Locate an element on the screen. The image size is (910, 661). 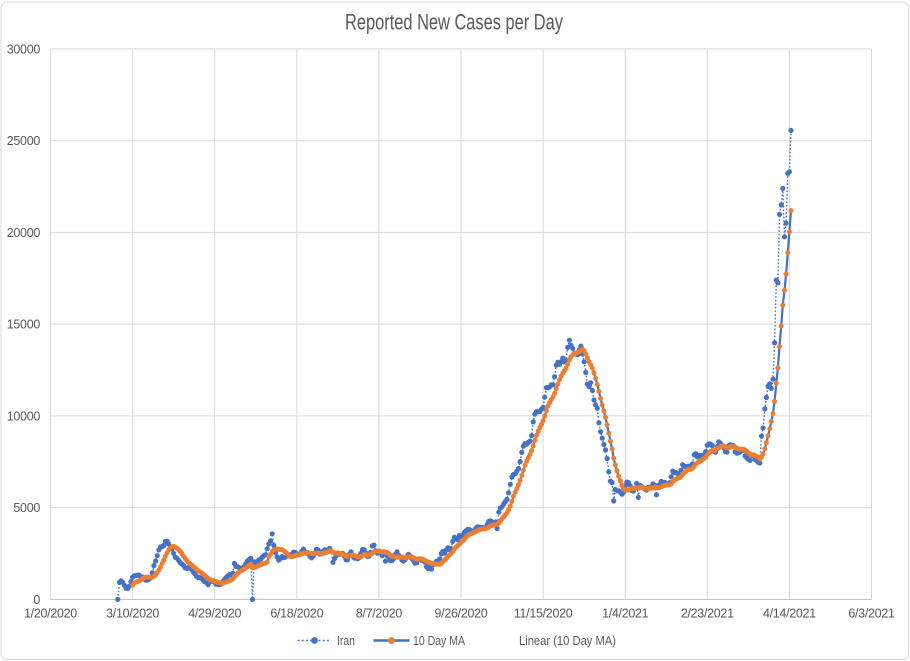
svg-text: Iran is located at coordinates (346, 641).